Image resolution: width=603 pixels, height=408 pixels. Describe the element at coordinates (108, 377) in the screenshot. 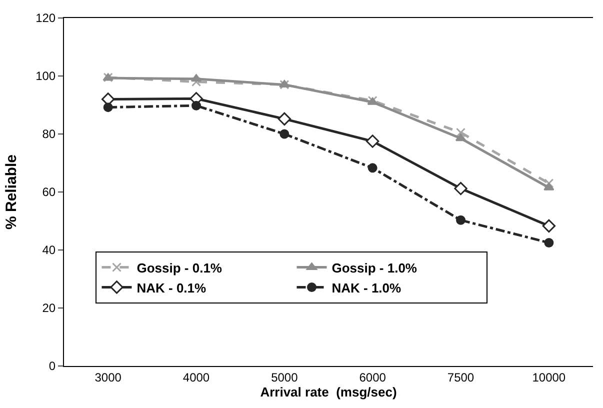

I see `x-tick-label: 3000` at that location.